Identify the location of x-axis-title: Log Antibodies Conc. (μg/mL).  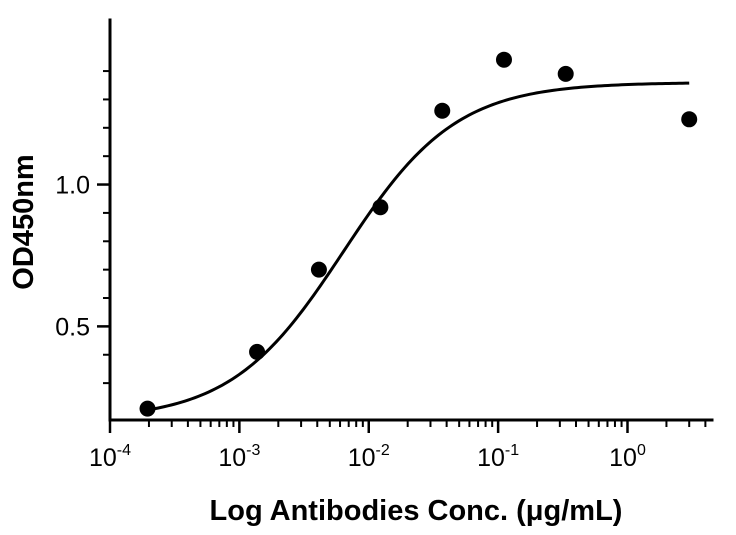
(416, 511).